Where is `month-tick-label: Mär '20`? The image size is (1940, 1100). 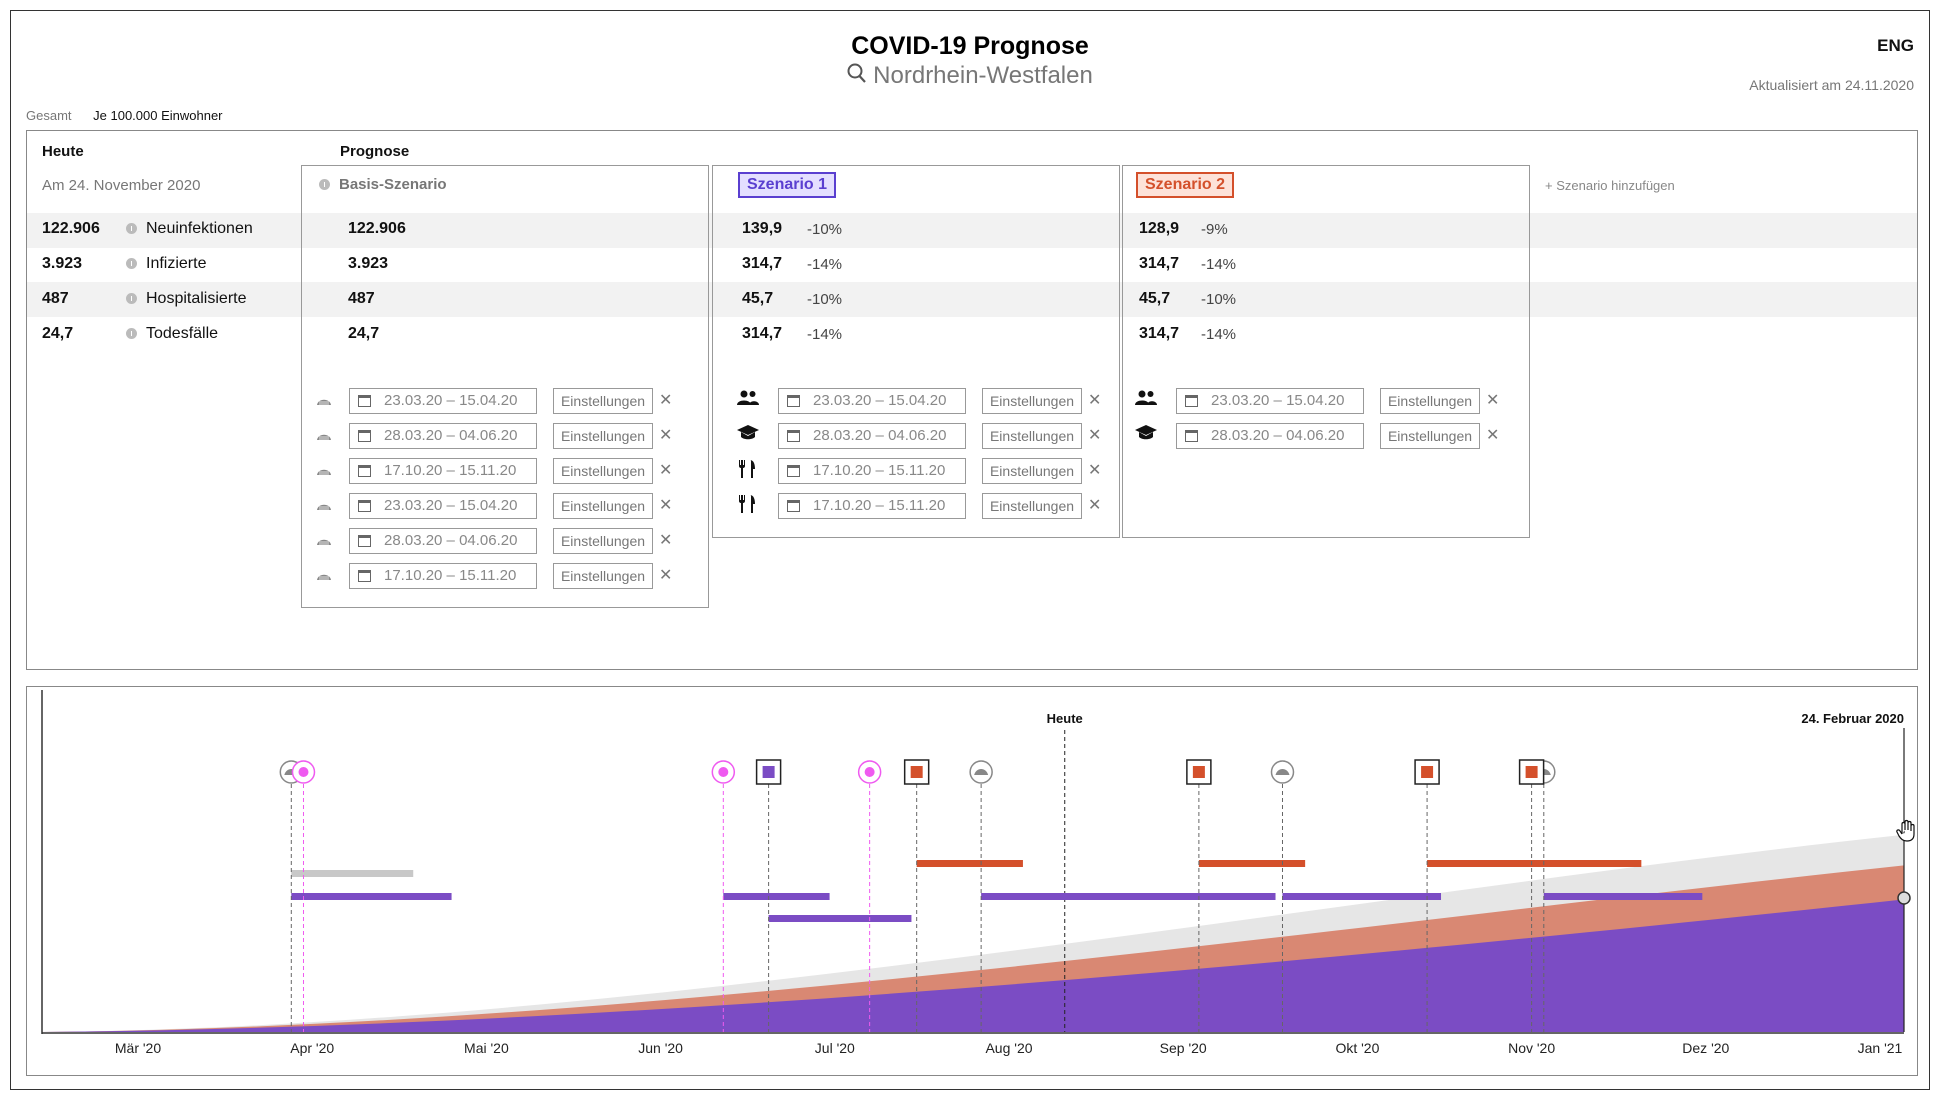
month-tick-label: Mär '20 is located at coordinates (138, 1048).